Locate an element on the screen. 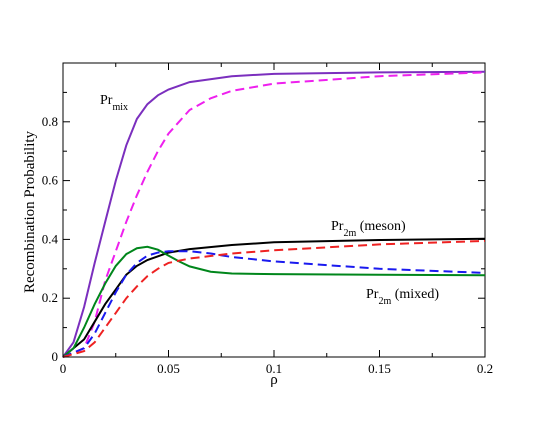 The height and width of the screenshot is (421, 545). y-tick-label: 0.6 is located at coordinates (50, 180).